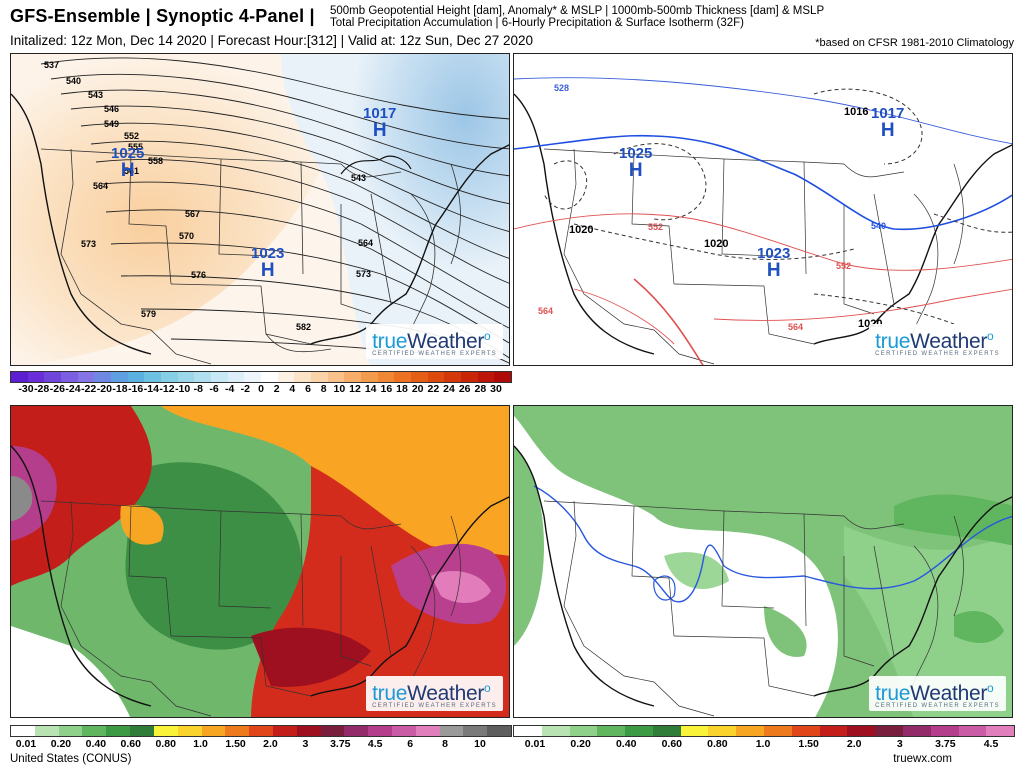 This screenshot has height=768, width=1024. Describe the element at coordinates (386, 389) in the screenshot. I see `colorbar-label: 16` at that location.